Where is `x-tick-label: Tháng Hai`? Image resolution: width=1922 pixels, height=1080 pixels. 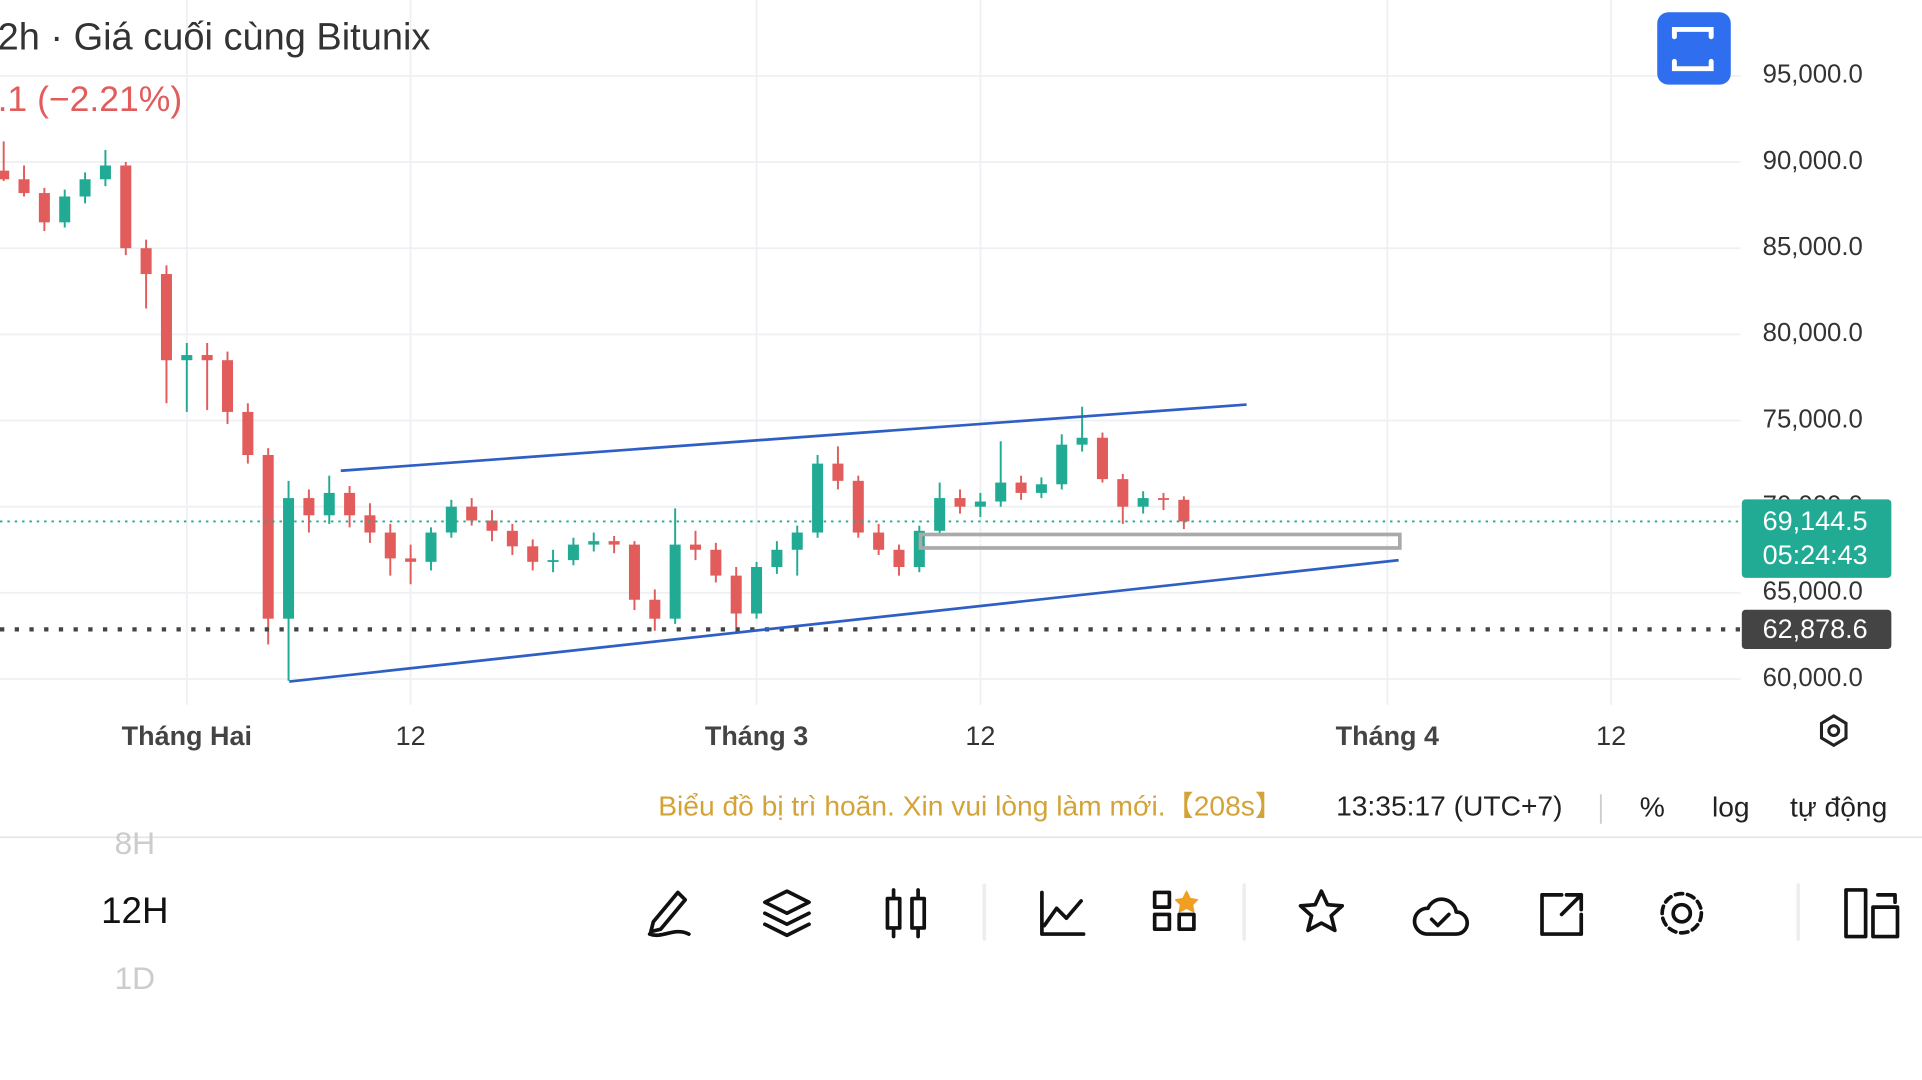
x-tick-label: Tháng Hai is located at coordinates (187, 736).